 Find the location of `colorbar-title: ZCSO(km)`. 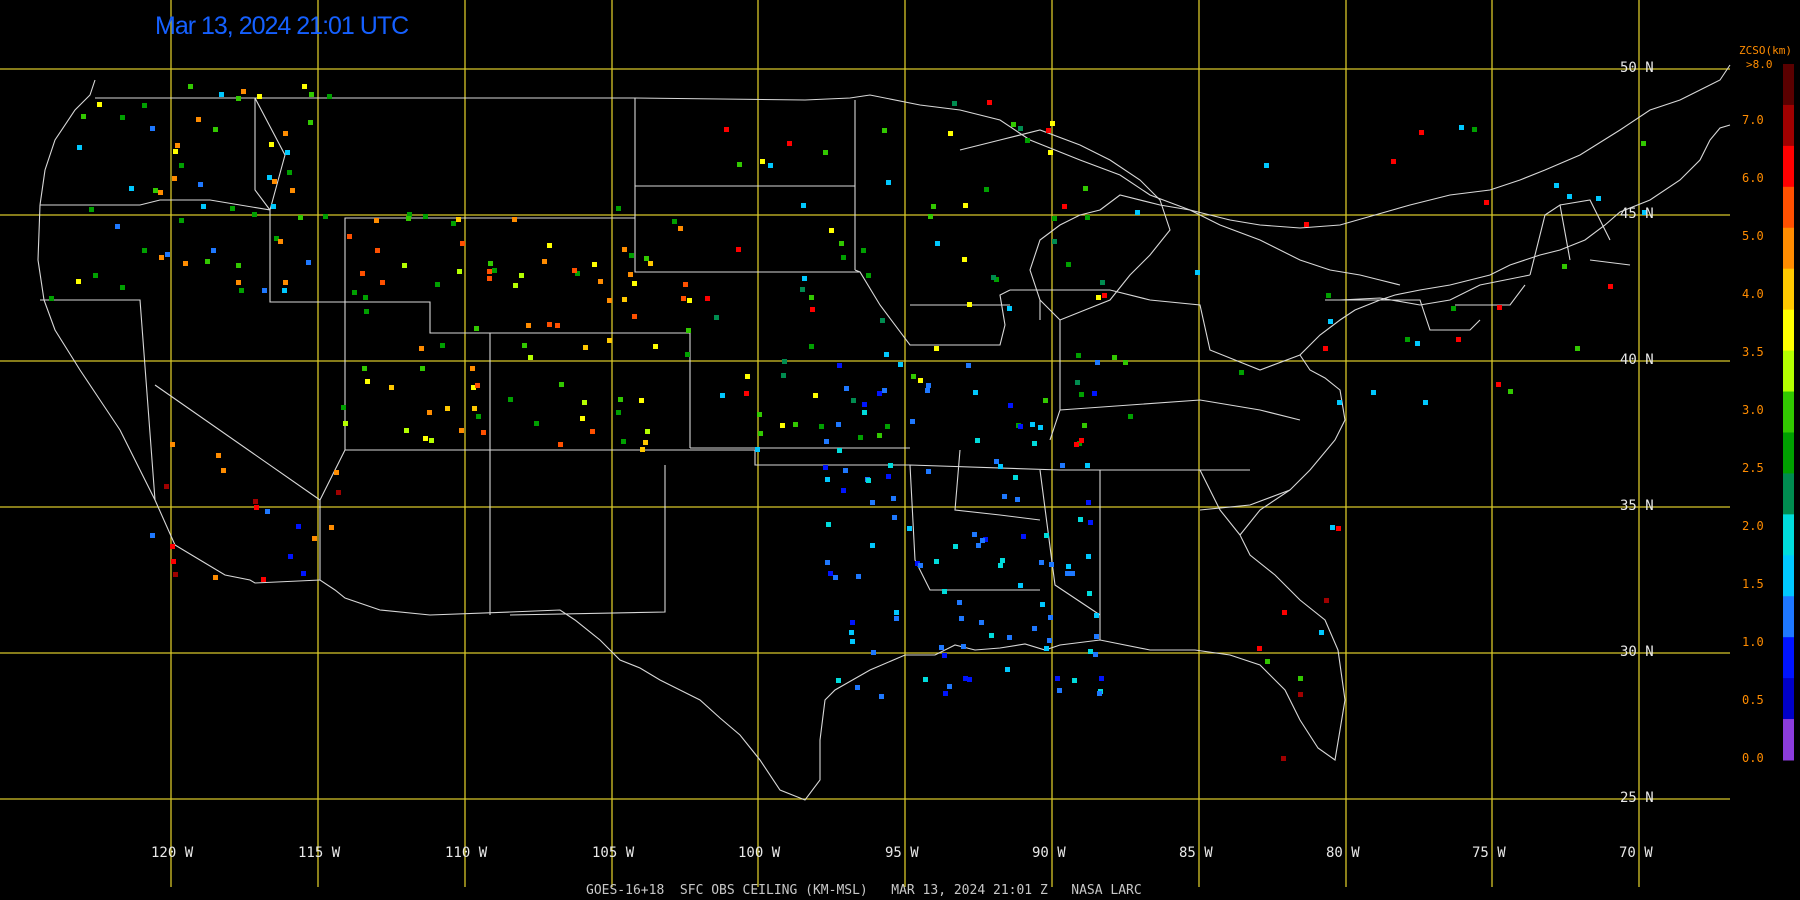

colorbar-title: ZCSO(km) is located at coordinates (1765, 50).